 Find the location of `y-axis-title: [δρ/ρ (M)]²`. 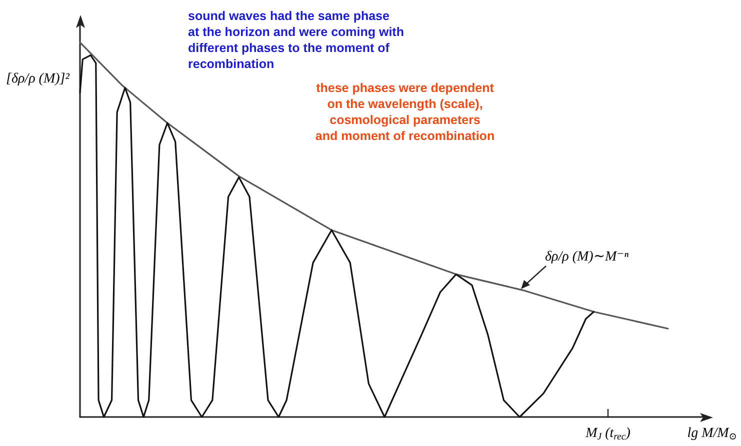

y-axis-title: [δρ/ρ (M)]² is located at coordinates (38, 79).